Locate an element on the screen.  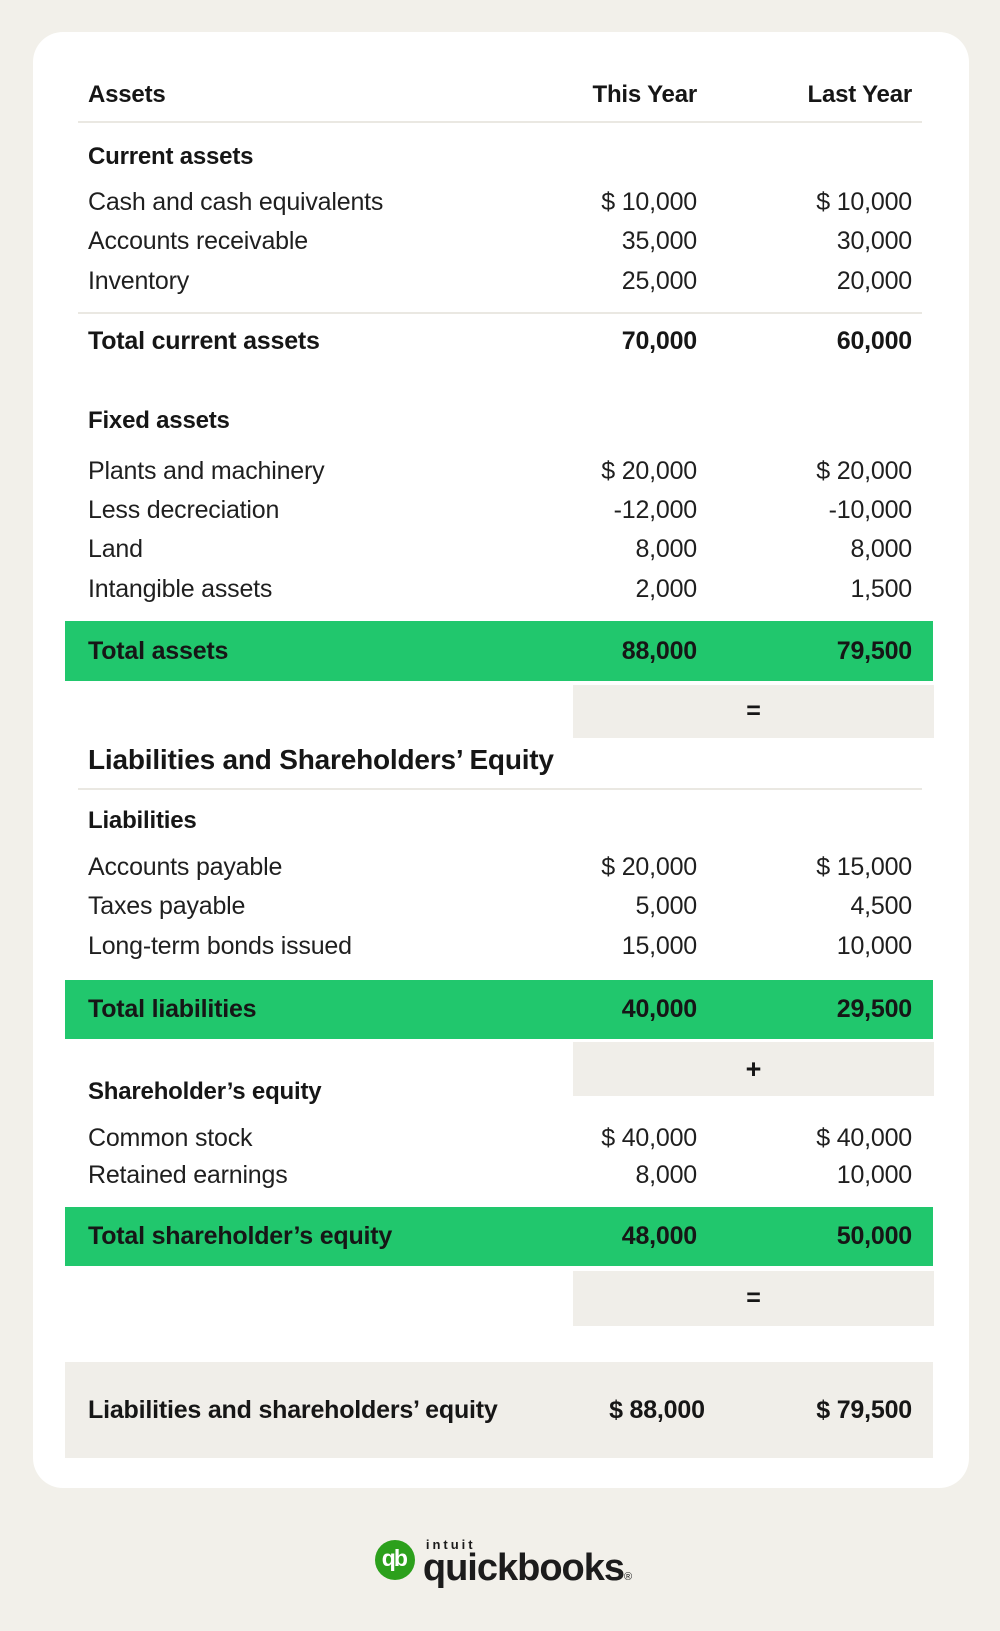
value-this-year: 15,000 is located at coordinates (659, 945).